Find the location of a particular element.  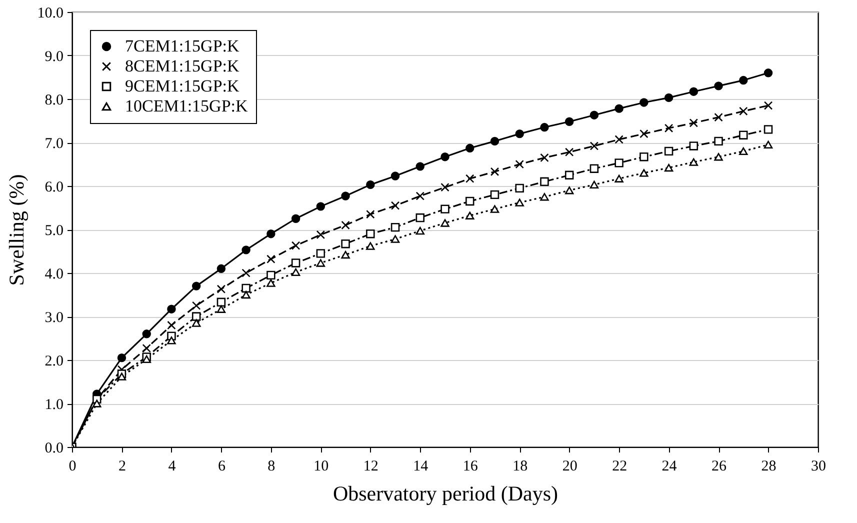

y-tick-label: 3.0 is located at coordinates (54, 318).